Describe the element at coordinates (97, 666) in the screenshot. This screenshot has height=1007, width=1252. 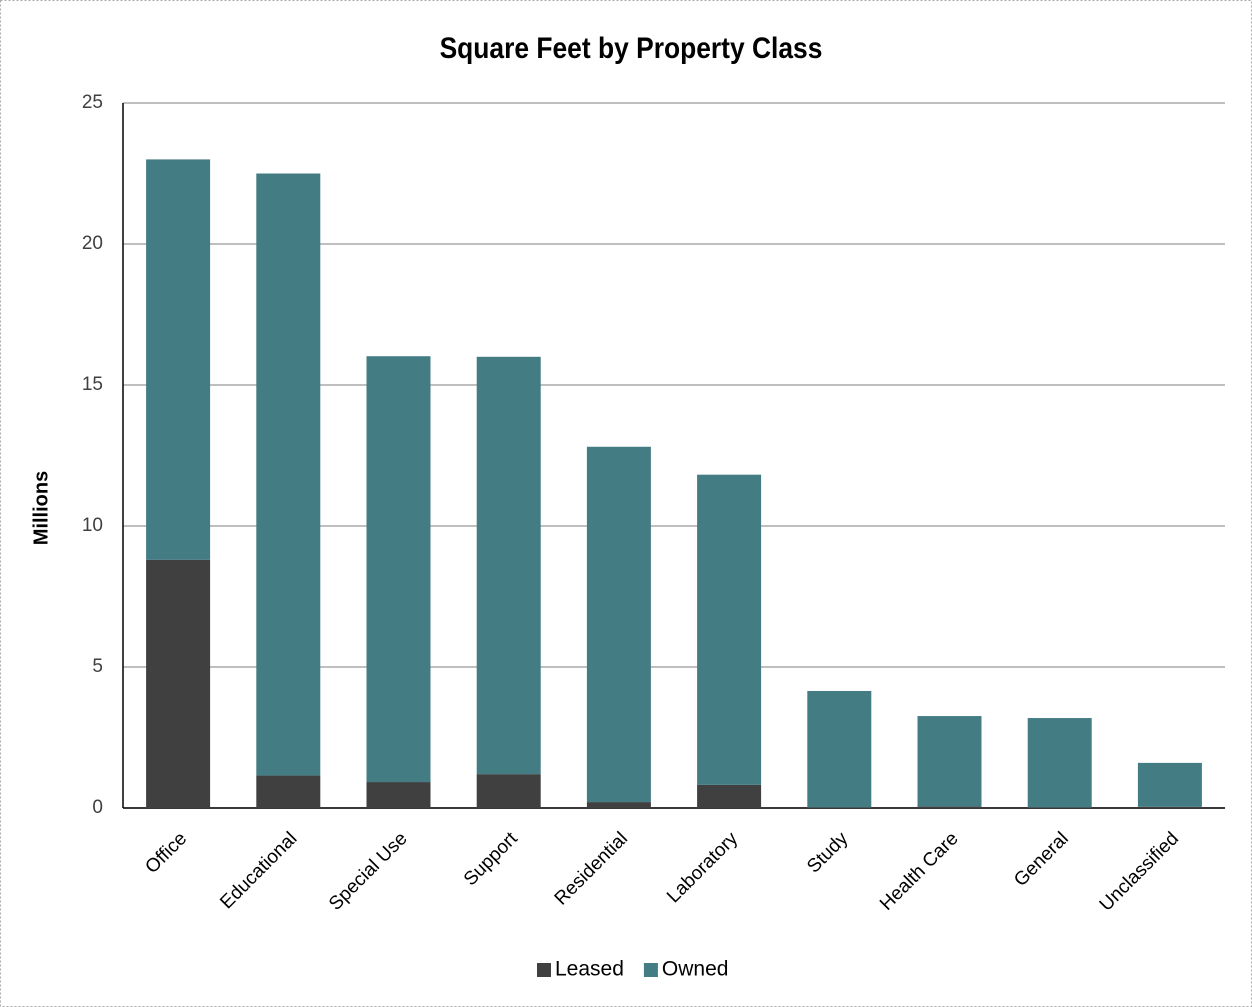
I see `y-tick-label: 5` at that location.